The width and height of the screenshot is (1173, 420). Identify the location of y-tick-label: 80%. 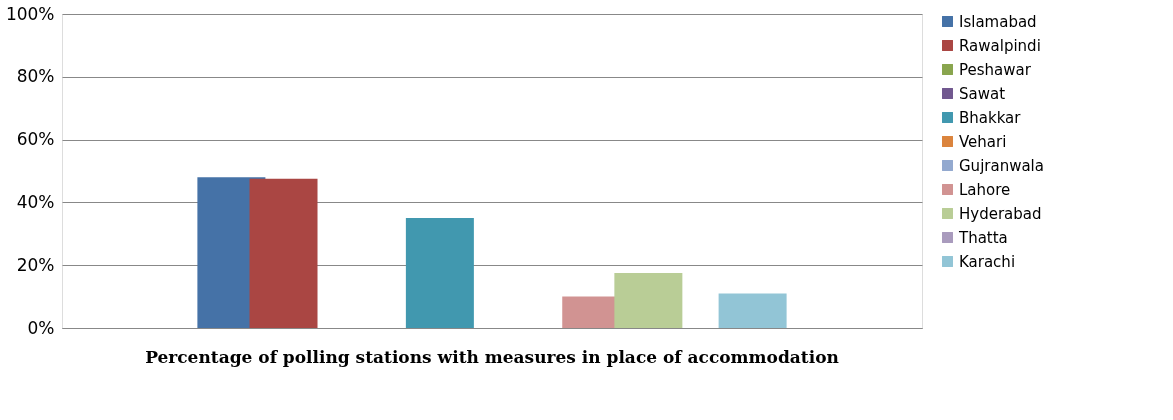
(35, 76).